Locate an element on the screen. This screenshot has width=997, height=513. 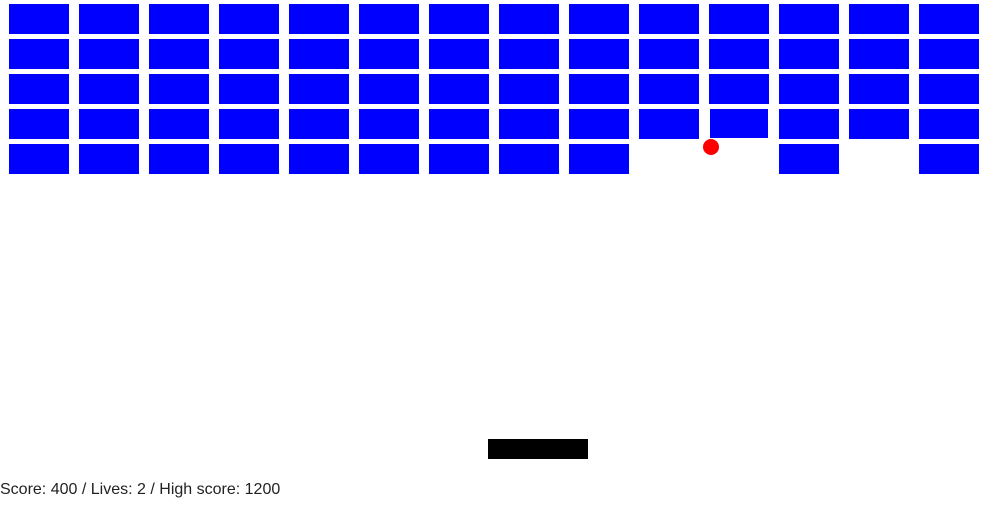
score-value: 400 is located at coordinates (64, 489).